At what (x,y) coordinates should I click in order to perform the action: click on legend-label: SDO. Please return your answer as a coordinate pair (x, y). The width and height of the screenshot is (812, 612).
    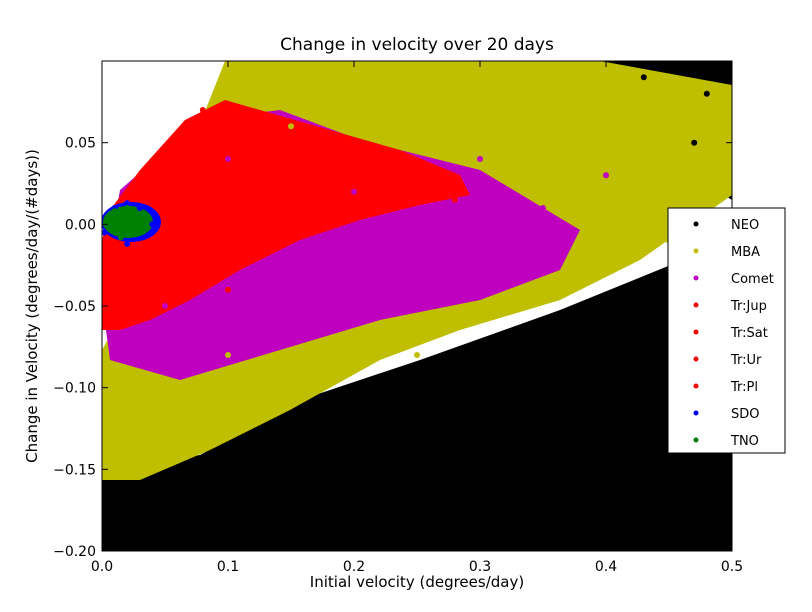
    Looking at the image, I should click on (745, 414).